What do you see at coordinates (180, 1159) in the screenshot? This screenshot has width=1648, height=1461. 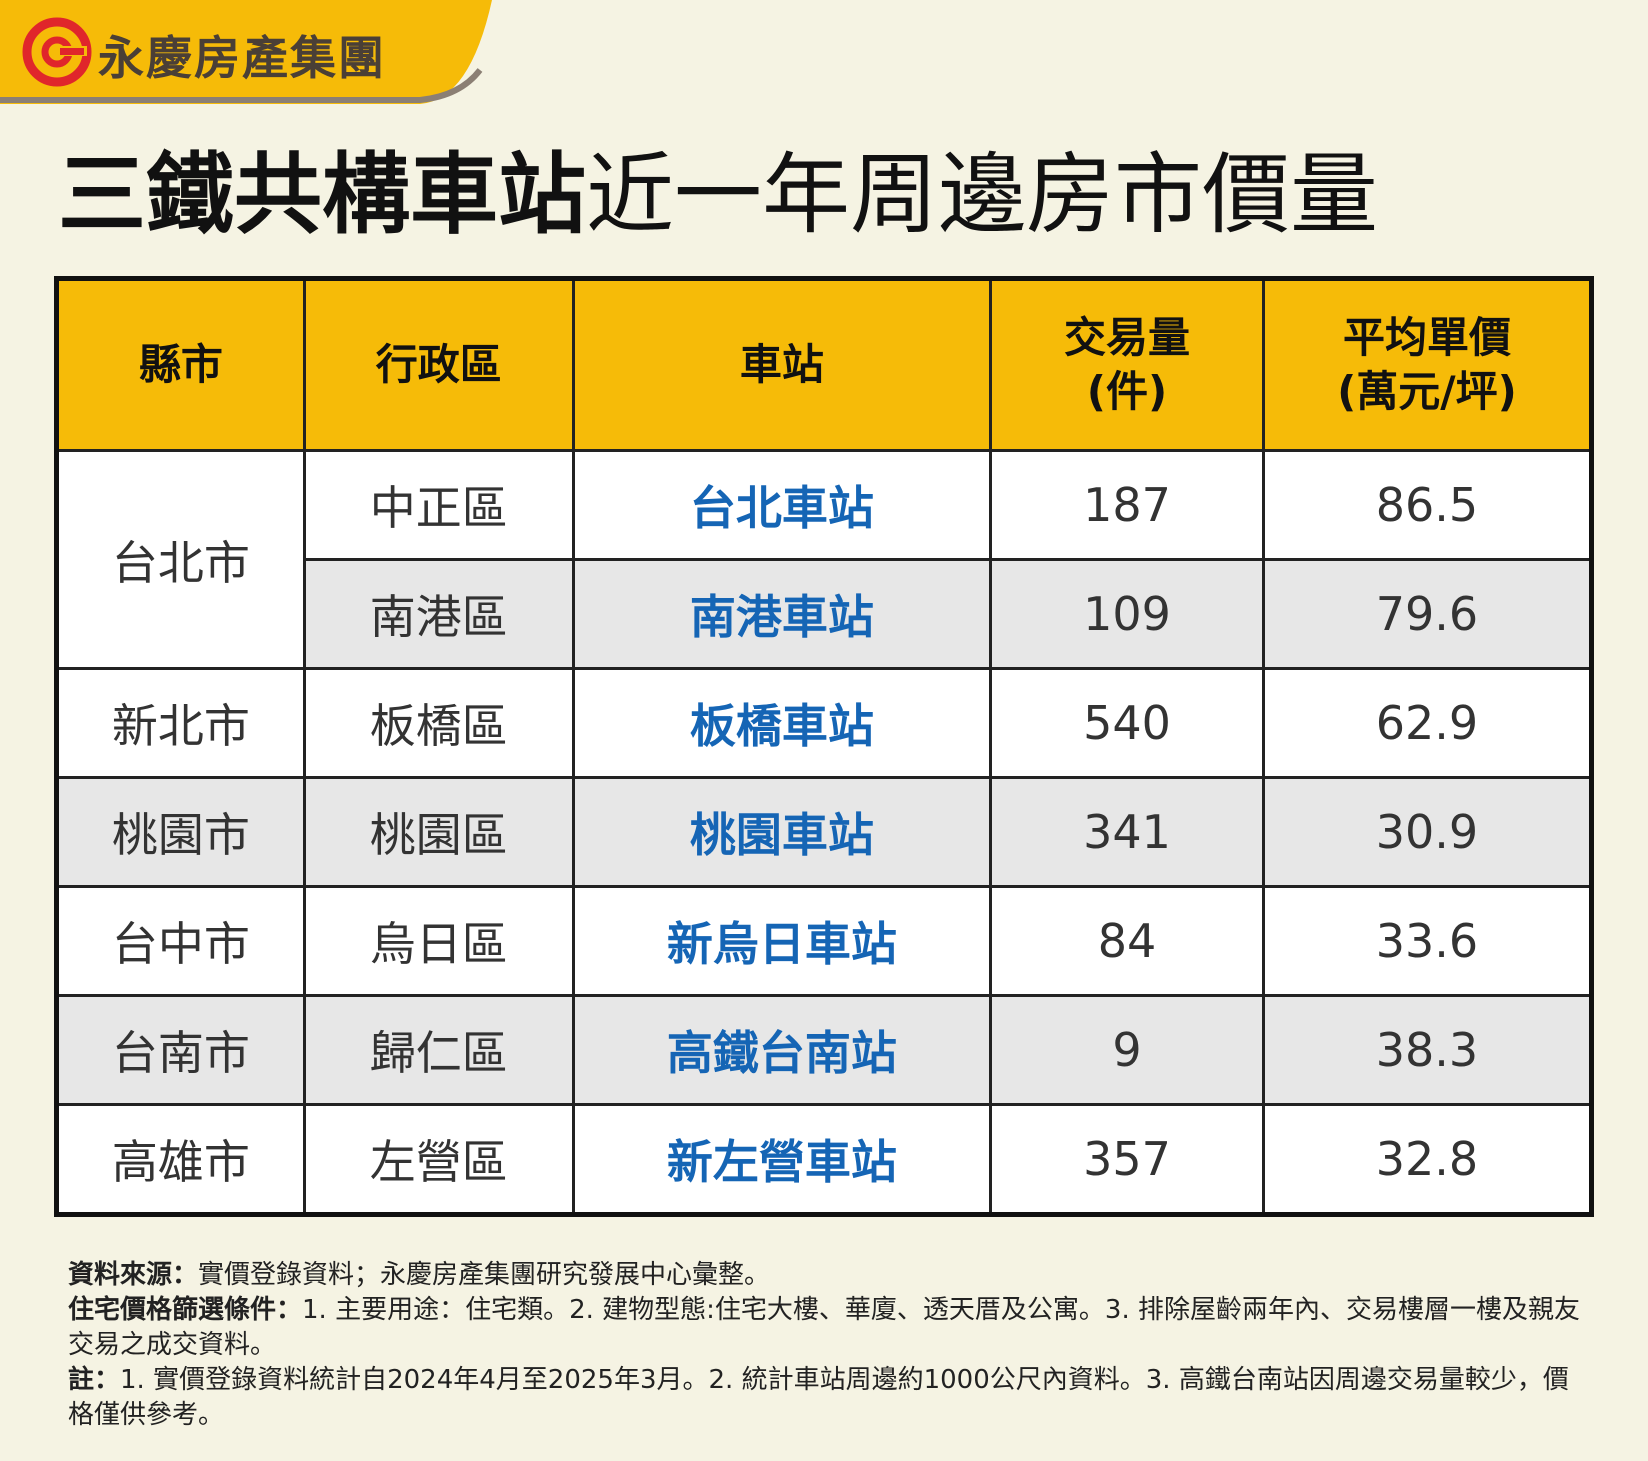 I see `county-cell: 高雄市` at bounding box center [180, 1159].